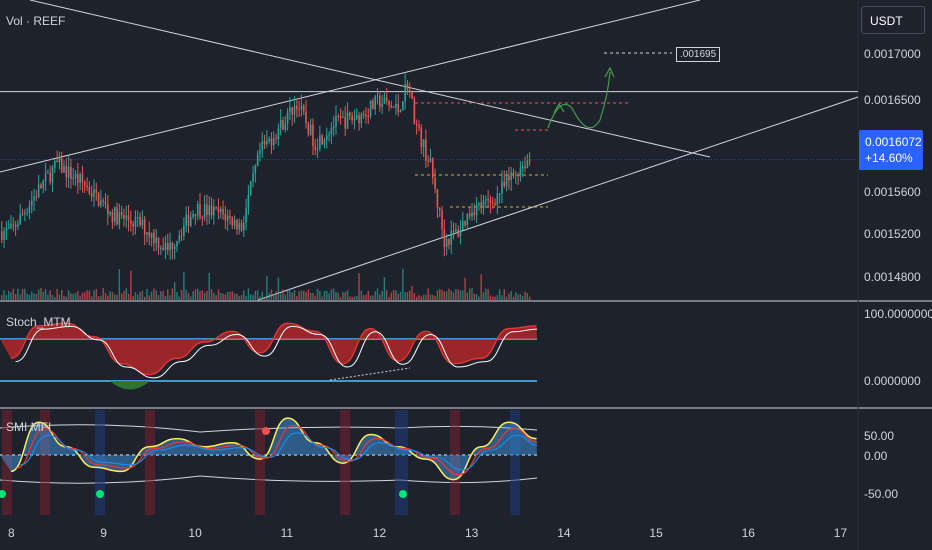  I want to click on current-price-tag: 0.0016072 +14.60%, so click(891, 150).